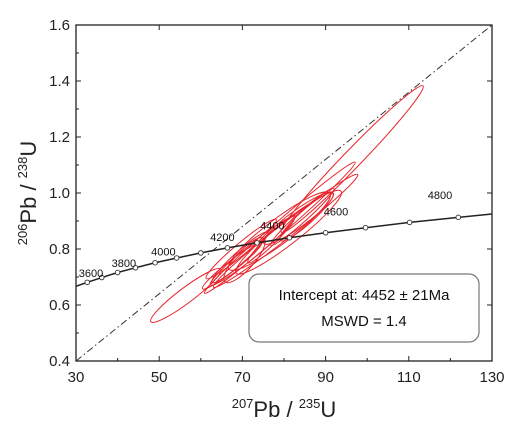  Describe the element at coordinates (22, 235) in the screenshot. I see `y-label-numerator-mass: 206` at that location.